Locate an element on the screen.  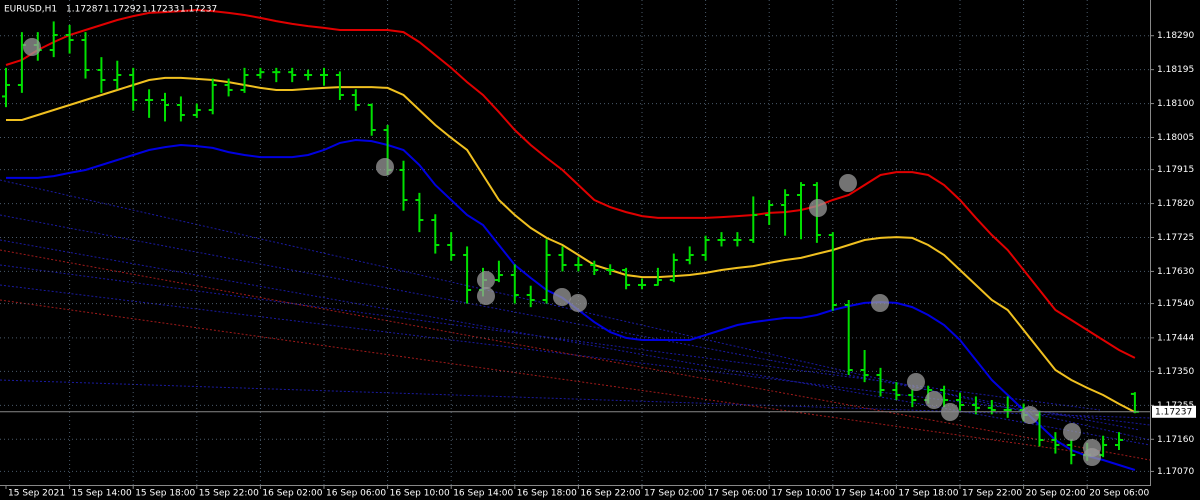
bid-label-box is located at coordinates (1174, 411).